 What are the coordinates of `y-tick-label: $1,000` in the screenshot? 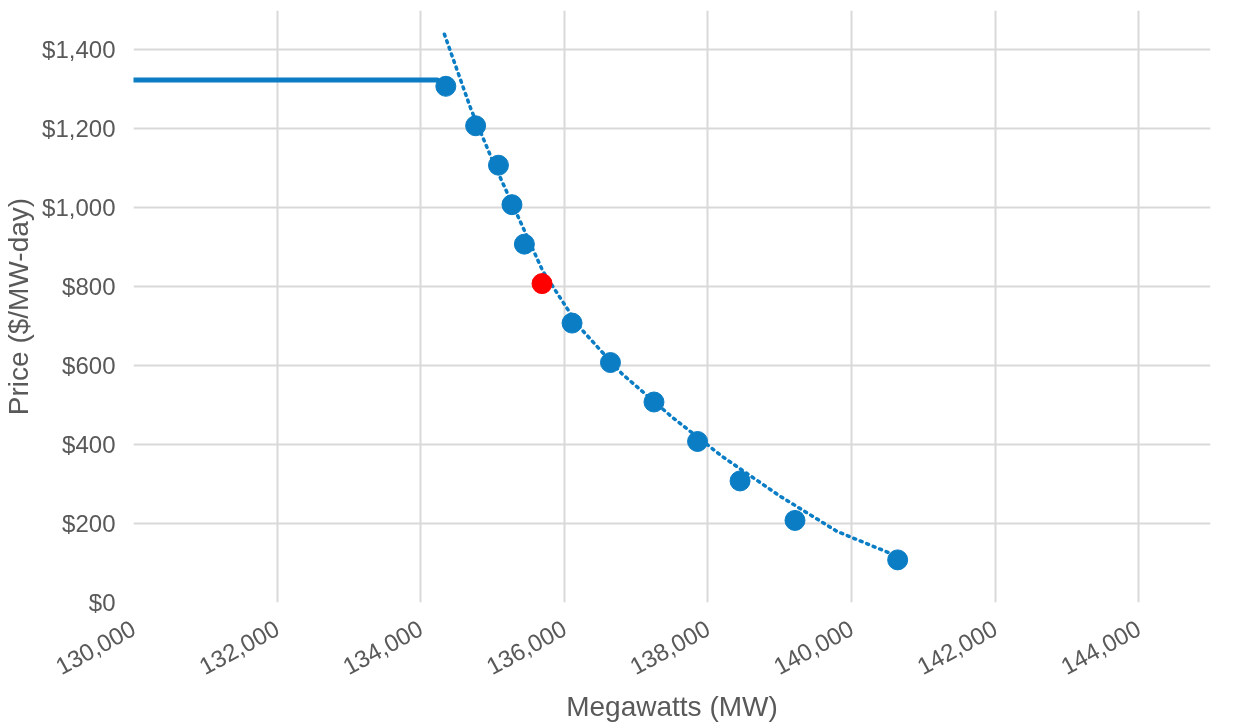 It's located at (79, 208).